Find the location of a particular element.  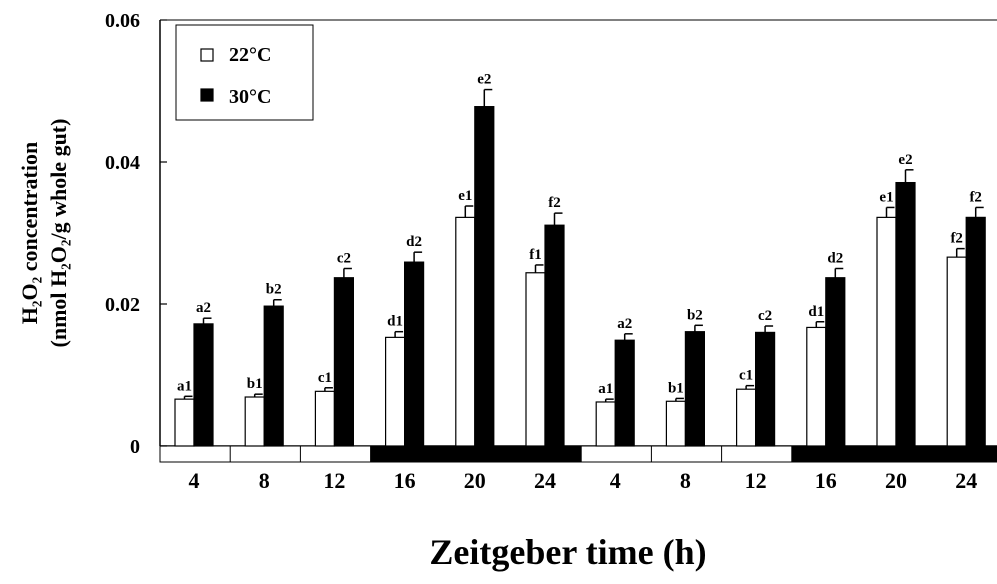

legend-swatch-22c is located at coordinates (207, 55).